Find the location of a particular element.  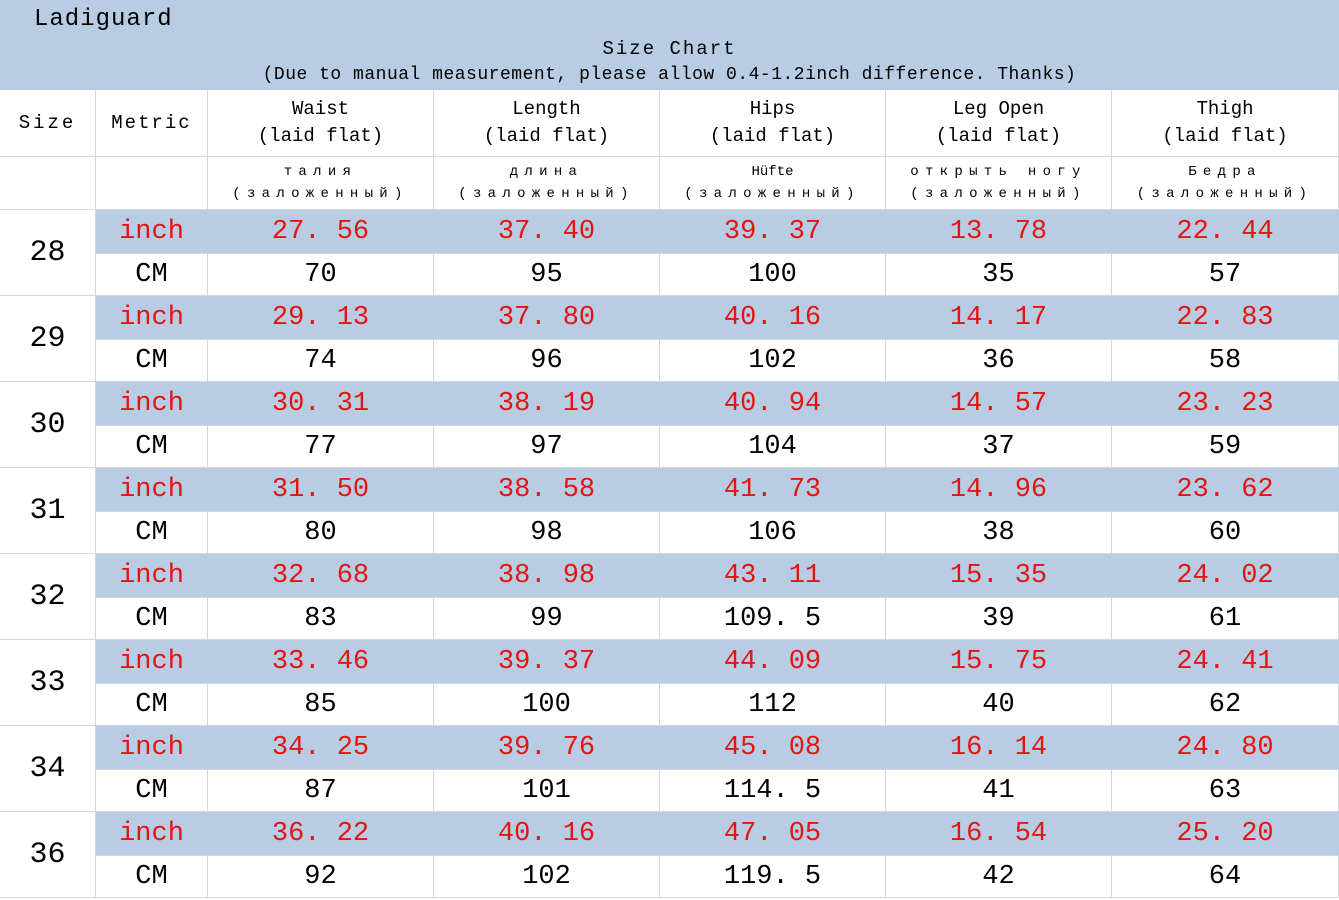

size-row-28-cm: CM 70 95 100 35 57 is located at coordinates (669, 275).